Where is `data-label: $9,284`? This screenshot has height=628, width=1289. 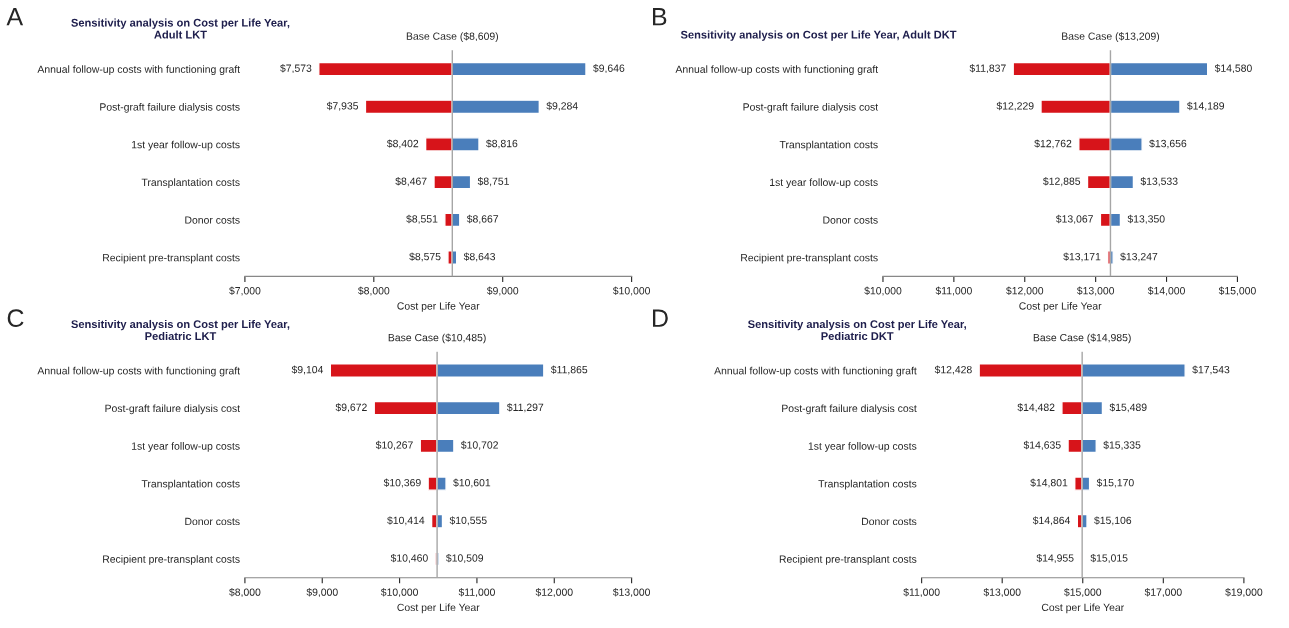
data-label: $9,284 is located at coordinates (562, 106).